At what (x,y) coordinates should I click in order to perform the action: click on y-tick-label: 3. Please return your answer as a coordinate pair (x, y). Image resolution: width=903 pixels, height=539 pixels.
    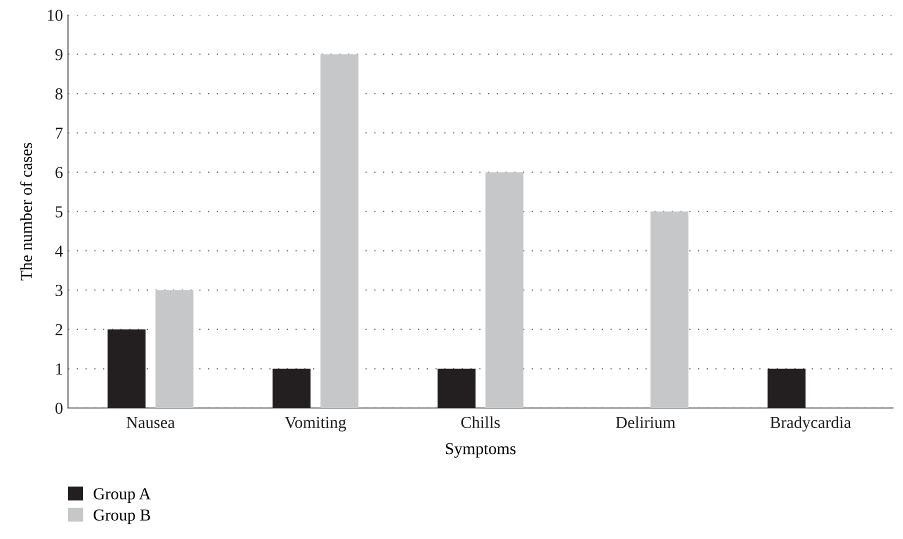
    Looking at the image, I should click on (59, 290).